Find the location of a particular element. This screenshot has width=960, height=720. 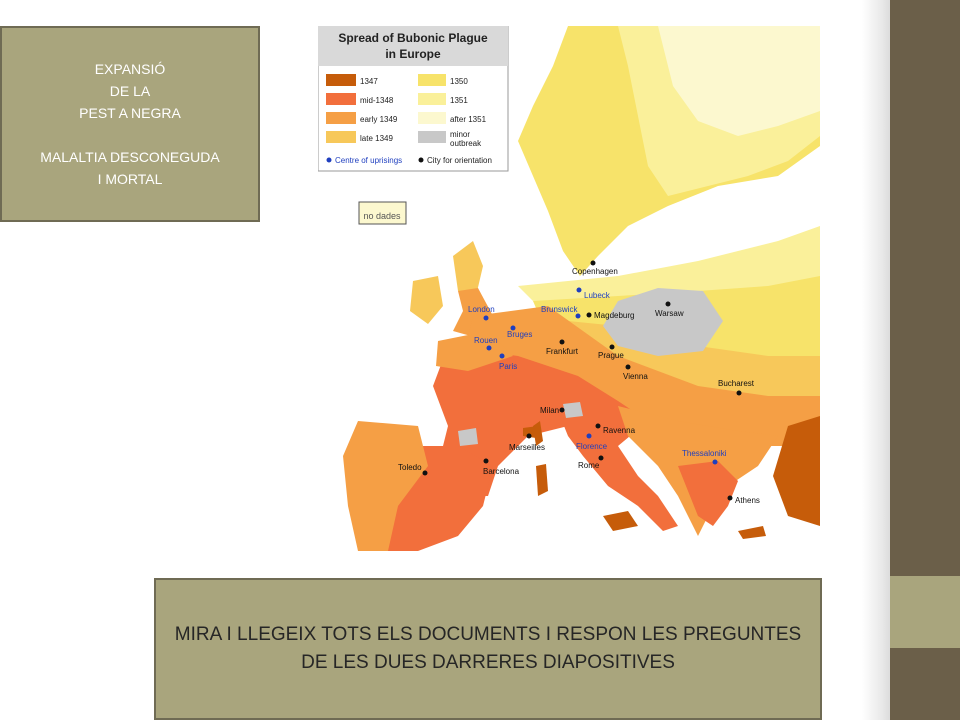

city-dot-prague is located at coordinates (612, 347).